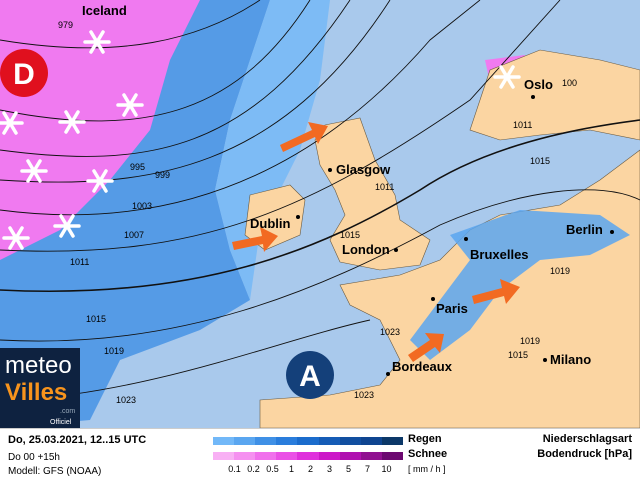  Describe the element at coordinates (34, 457) in the screenshot. I see `forecast-run: Do 00 +15h` at that location.